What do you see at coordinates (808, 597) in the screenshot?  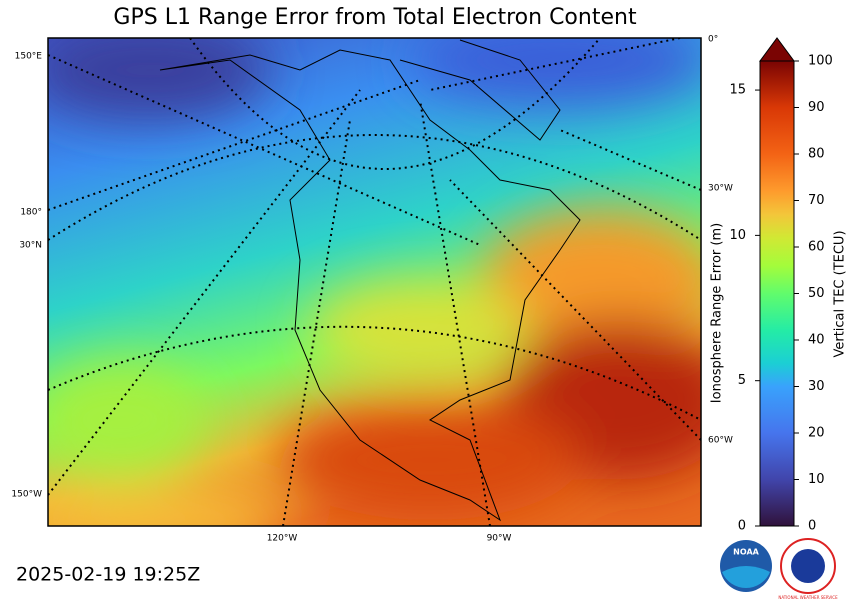 I see `nws-text: NATIONAL WEATHER SERVICE` at bounding box center [808, 597].